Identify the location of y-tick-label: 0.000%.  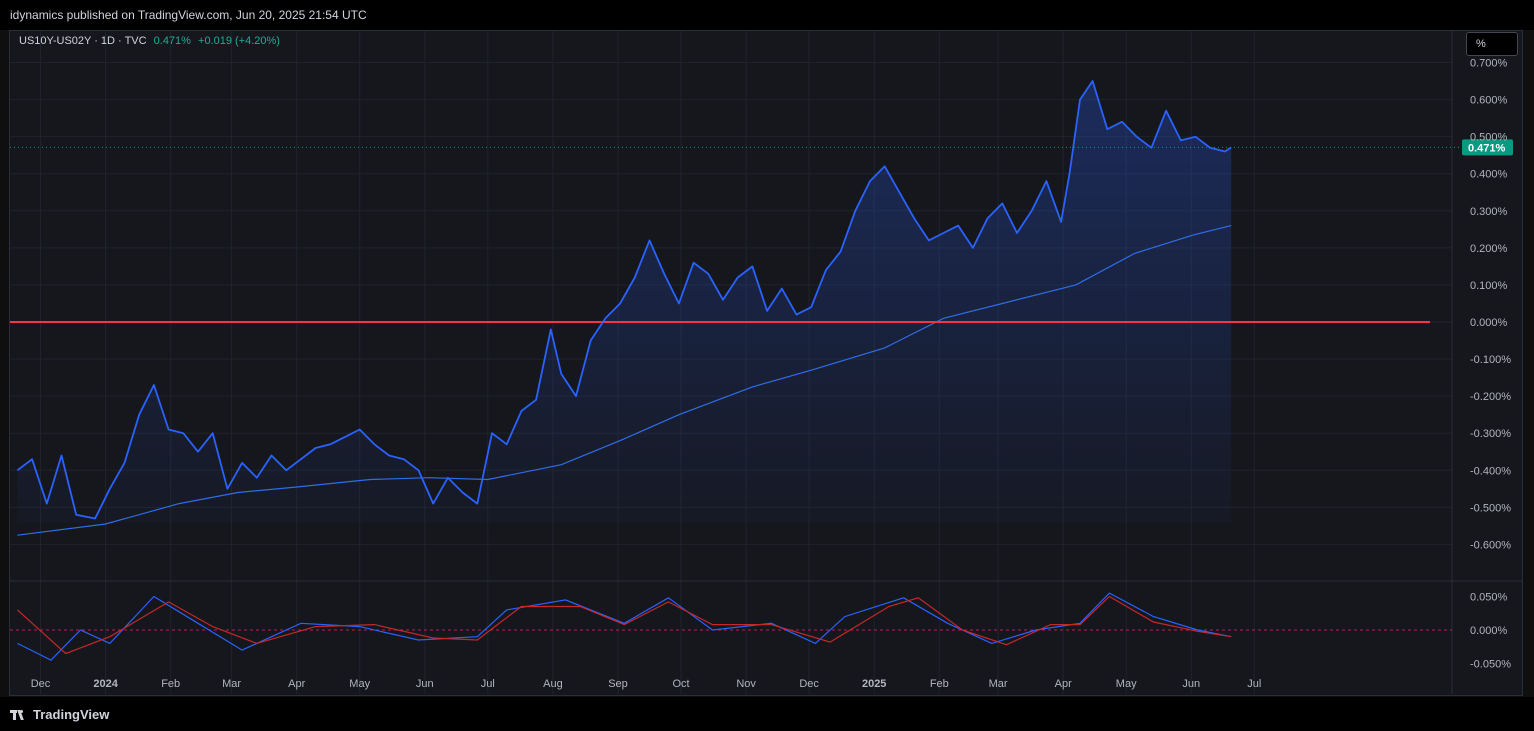
(1489, 323).